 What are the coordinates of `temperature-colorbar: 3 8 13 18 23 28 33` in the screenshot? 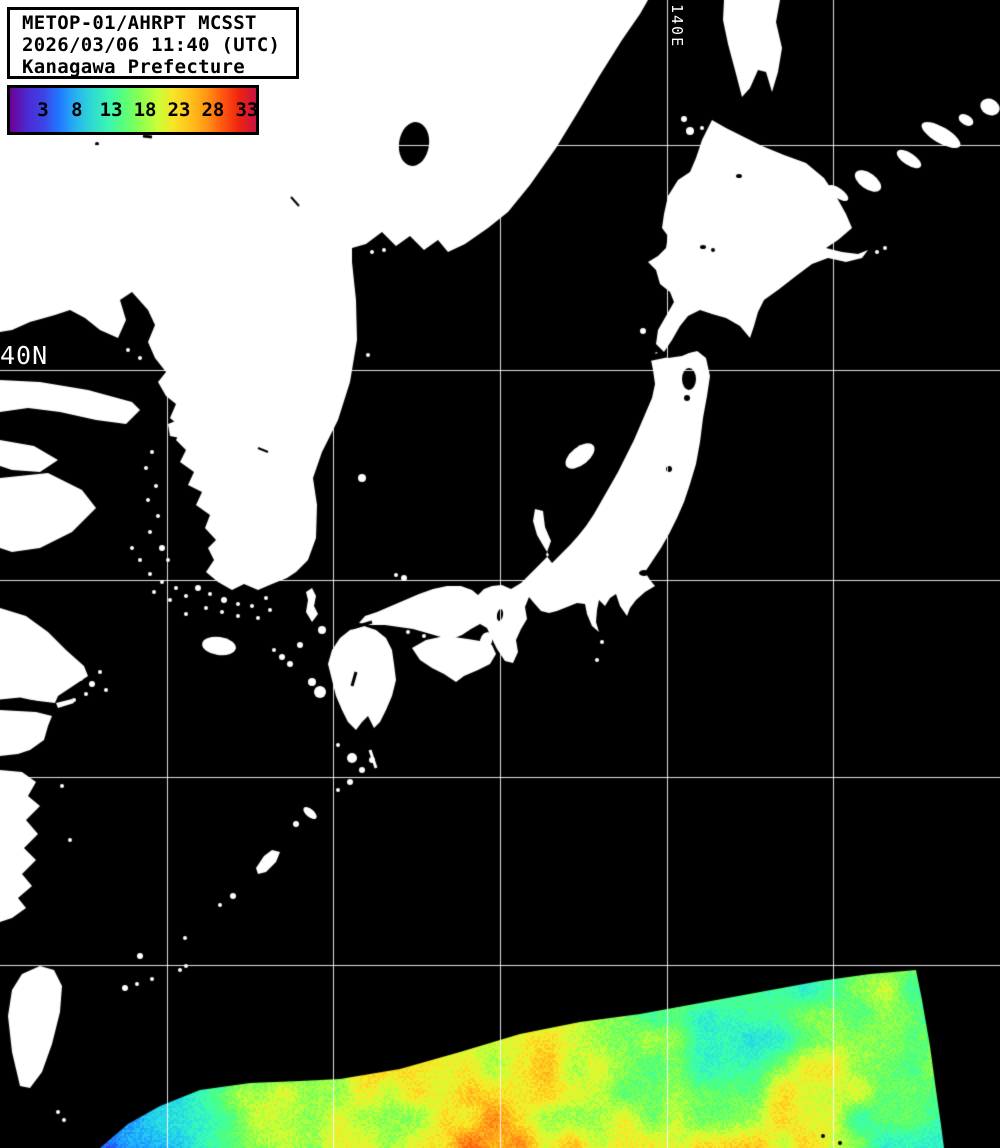 It's located at (133, 110).